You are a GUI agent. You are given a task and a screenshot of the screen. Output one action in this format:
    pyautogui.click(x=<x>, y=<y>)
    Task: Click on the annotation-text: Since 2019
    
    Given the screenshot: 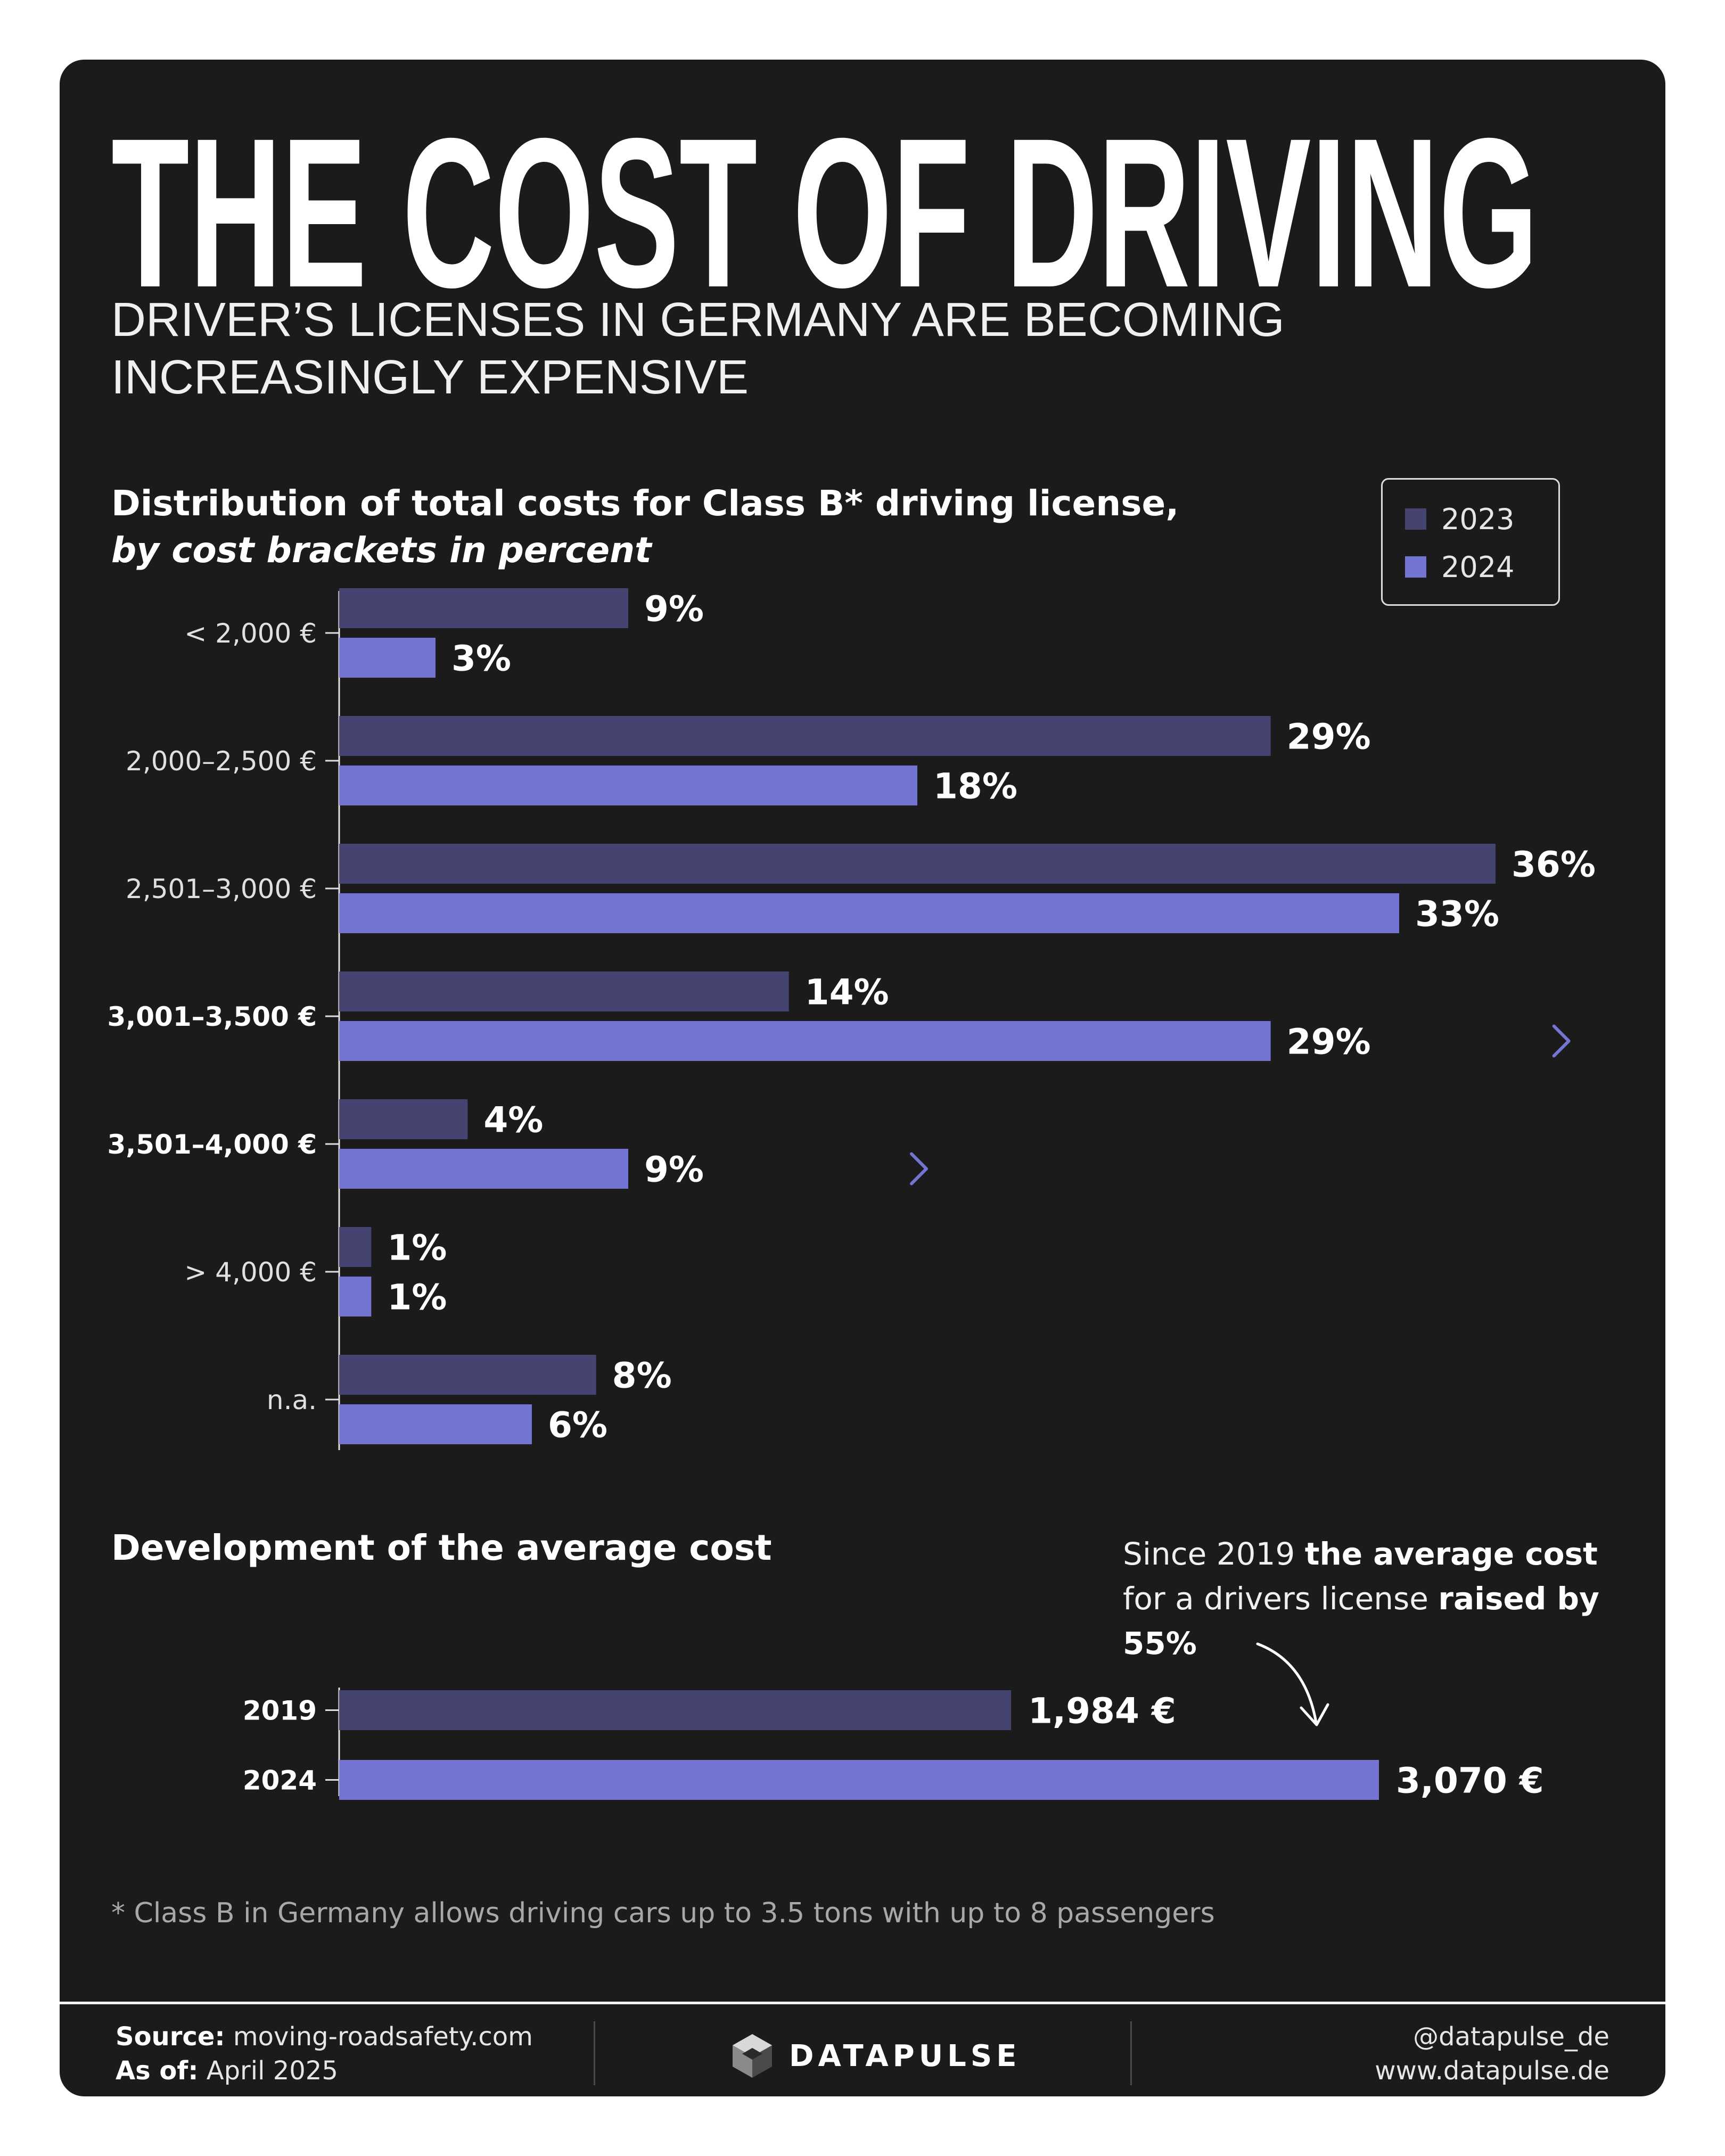 What is the action you would take?
    pyautogui.click(x=1214, y=1554)
    